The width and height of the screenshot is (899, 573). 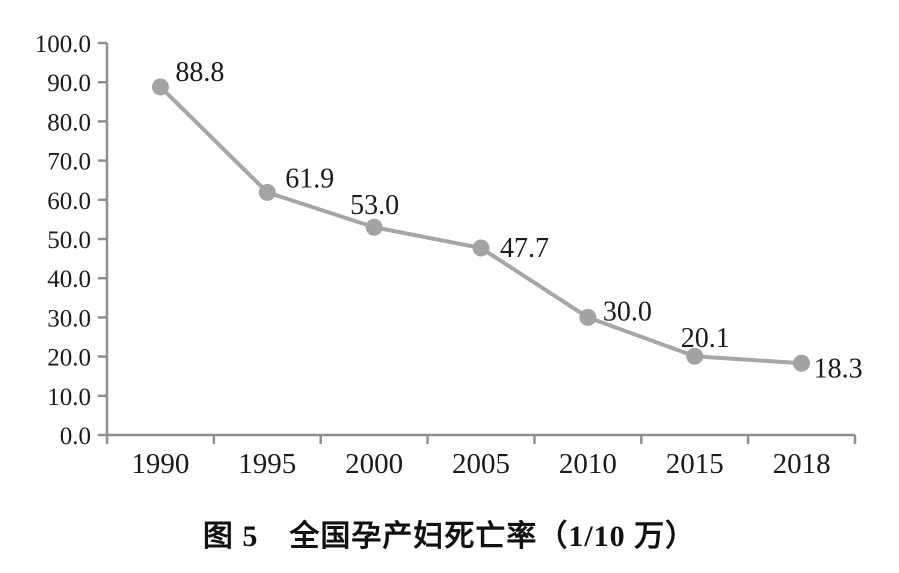 I want to click on data-point-label: 18.3, so click(x=838, y=368).